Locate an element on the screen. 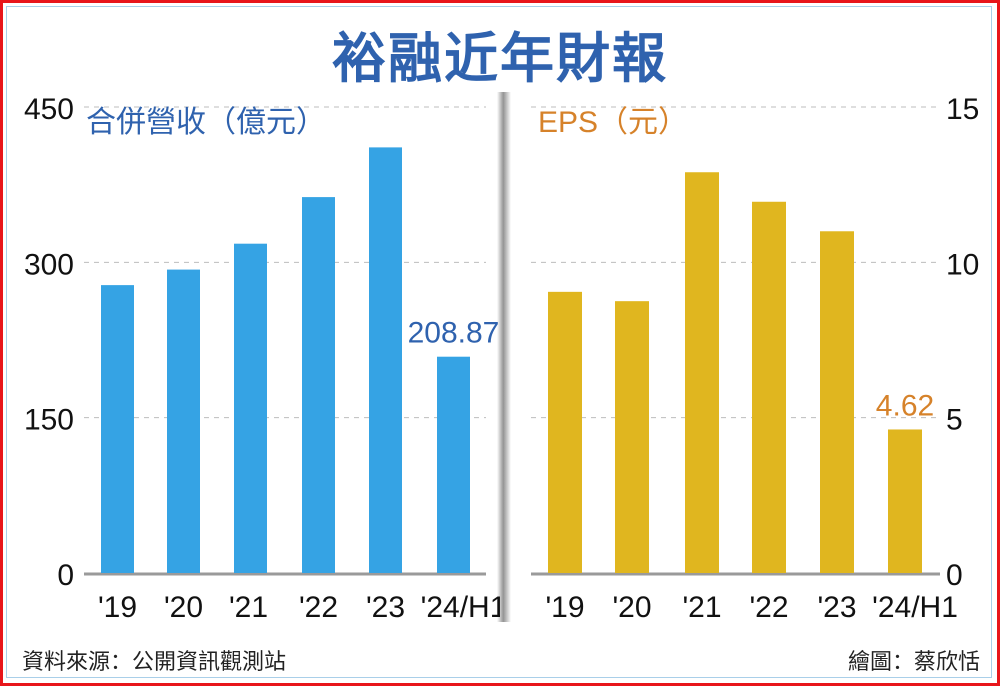 The image size is (1000, 686). y-tick-label: 450 is located at coordinates (49, 109).